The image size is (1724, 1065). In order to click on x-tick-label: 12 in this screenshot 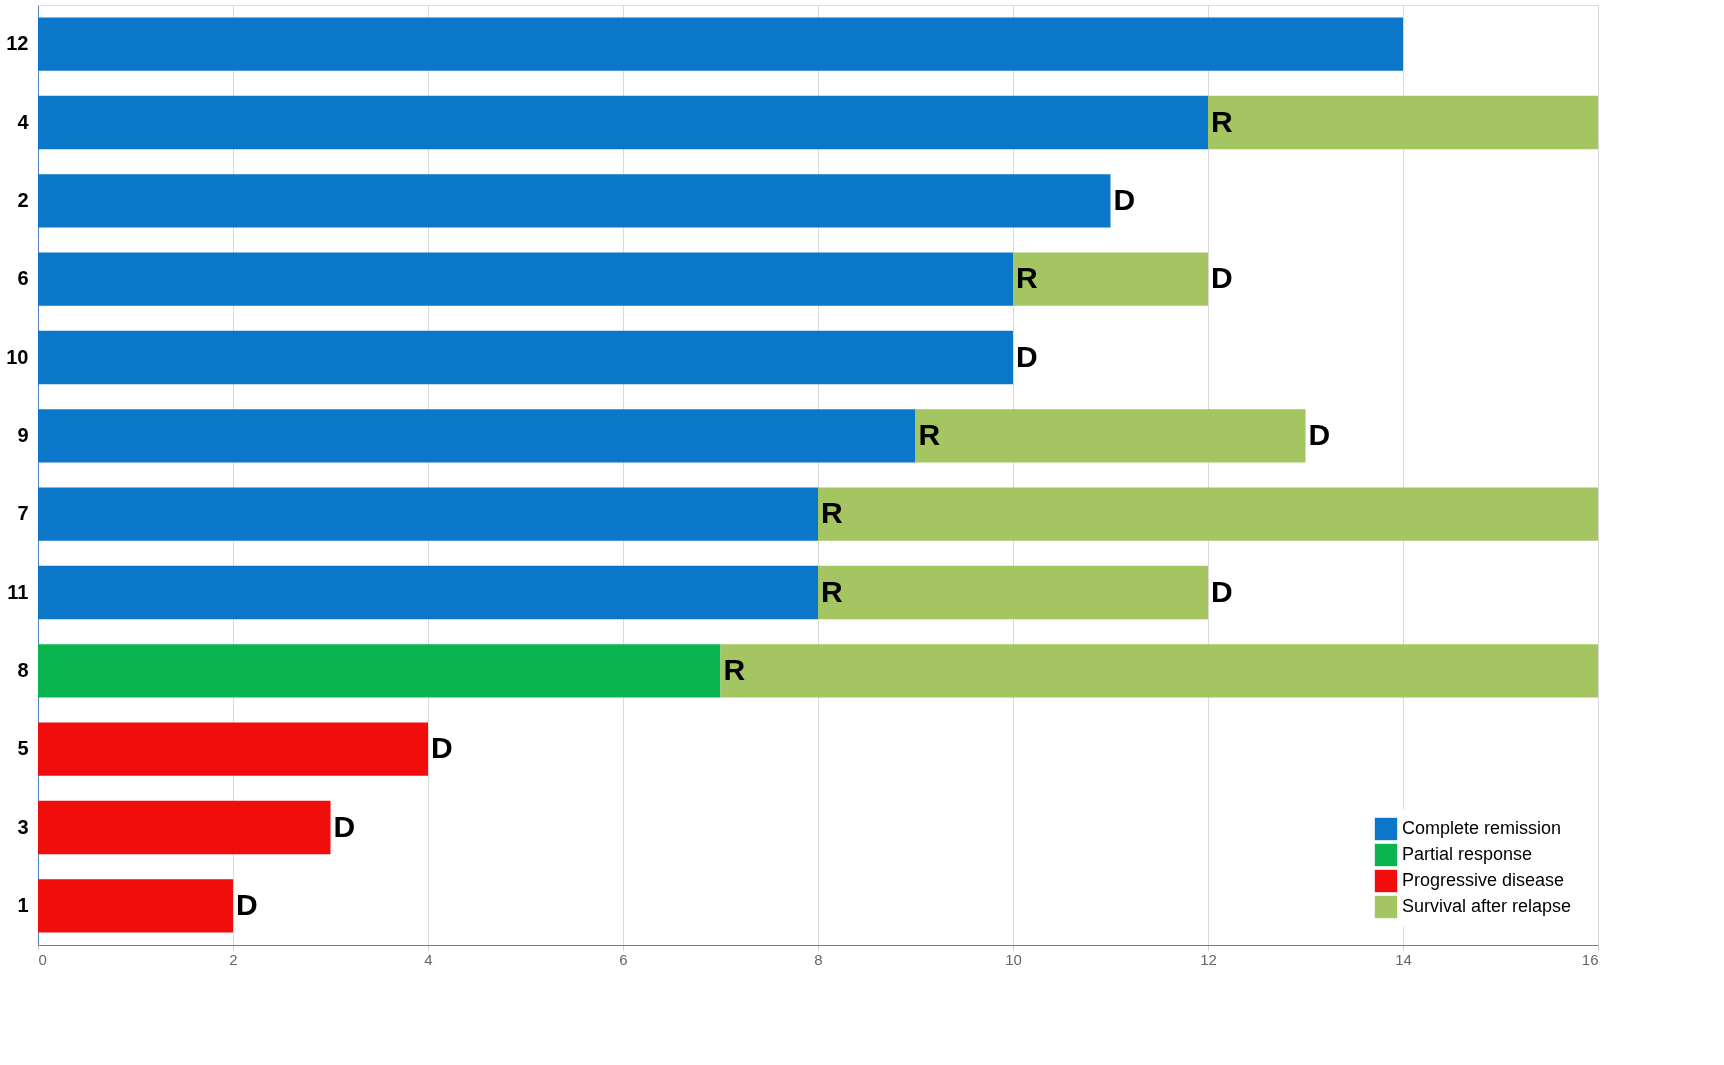, I will do `click(1208, 959)`.